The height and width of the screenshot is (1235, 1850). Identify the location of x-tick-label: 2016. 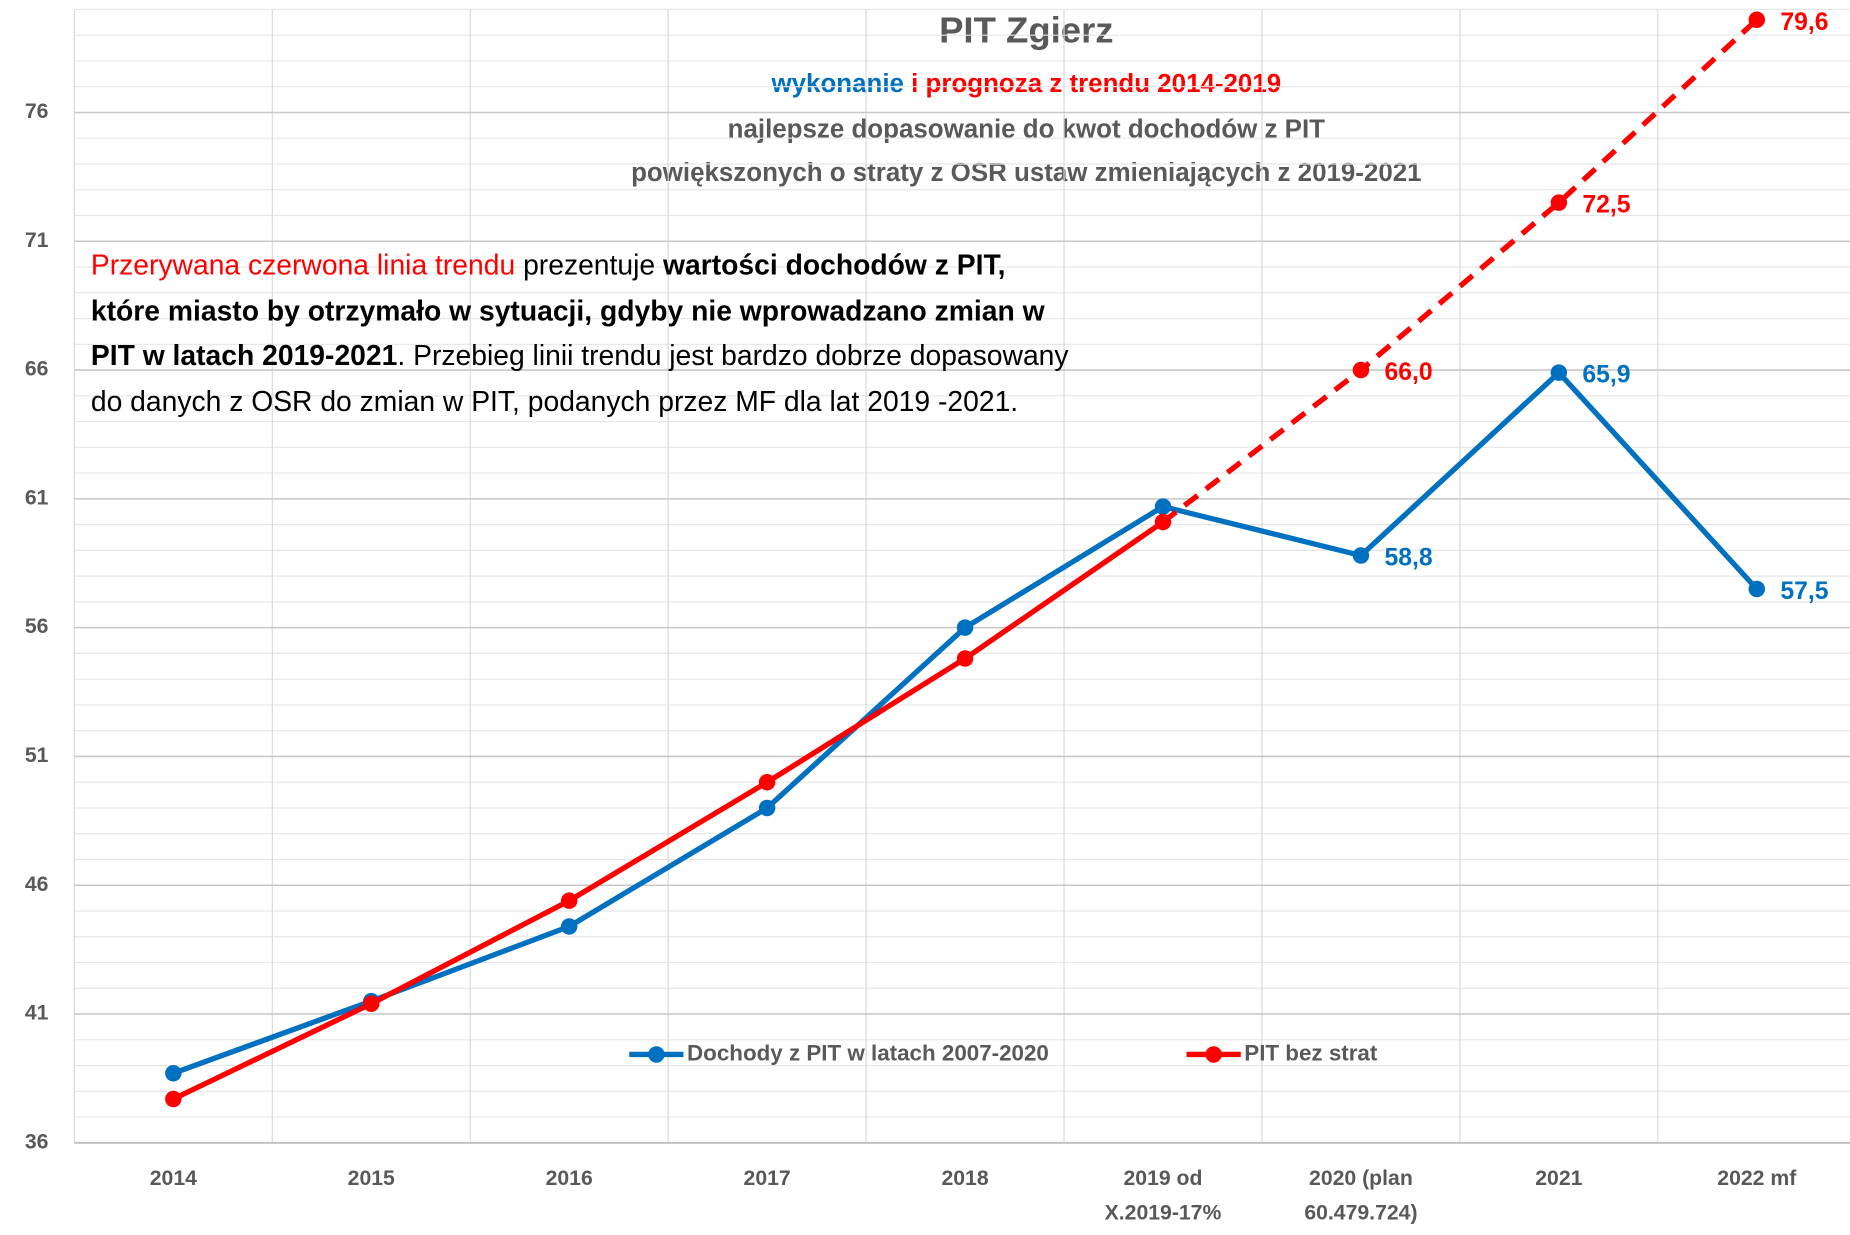
(569, 1178).